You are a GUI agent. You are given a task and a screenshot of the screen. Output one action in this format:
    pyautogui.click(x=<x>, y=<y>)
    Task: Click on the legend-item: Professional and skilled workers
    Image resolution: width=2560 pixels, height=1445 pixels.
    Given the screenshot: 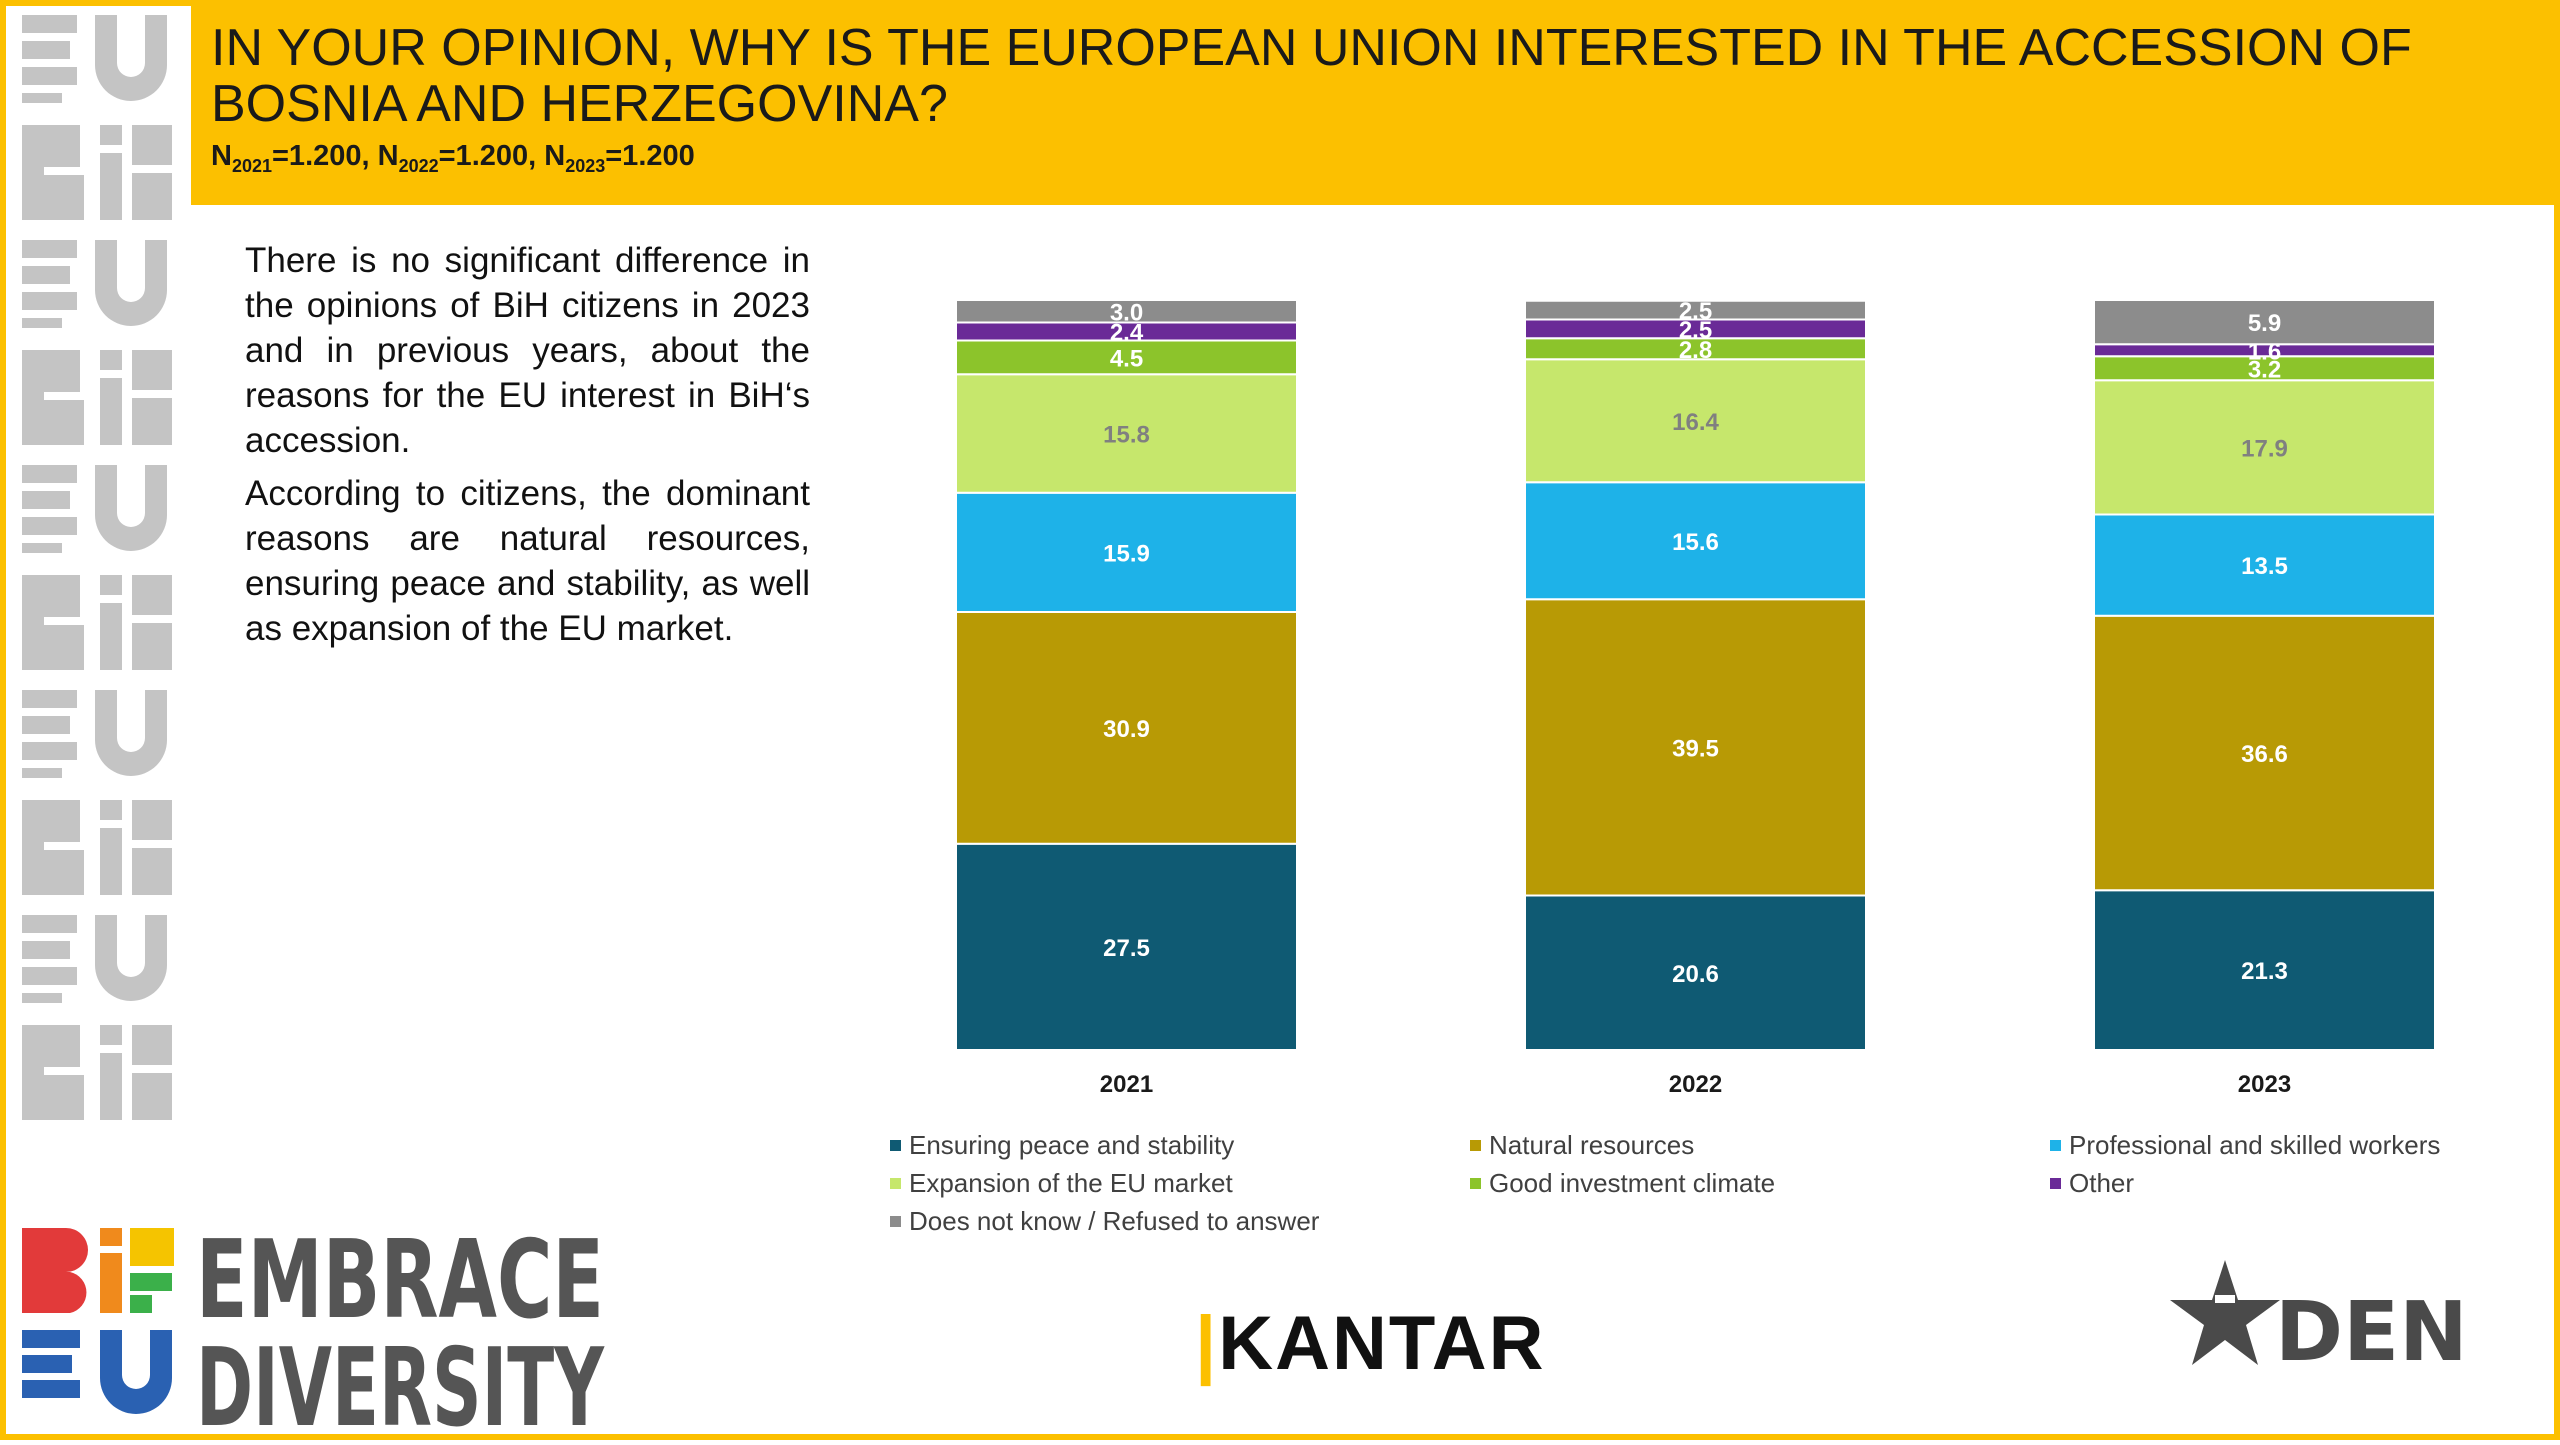 What is the action you would take?
    pyautogui.click(x=2270, y=1145)
    